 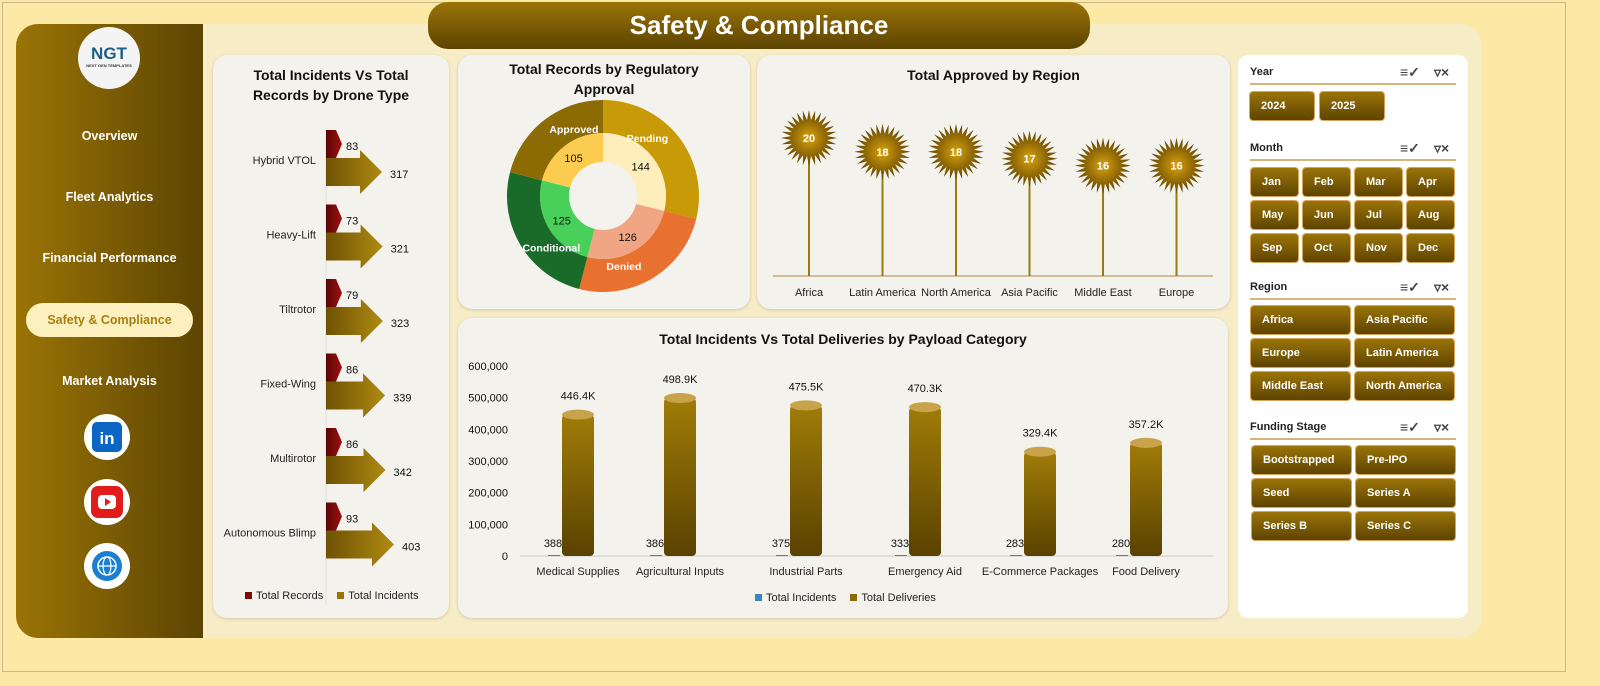 I want to click on funding-stage-filter-label: Funding Stage, so click(x=1288, y=427).